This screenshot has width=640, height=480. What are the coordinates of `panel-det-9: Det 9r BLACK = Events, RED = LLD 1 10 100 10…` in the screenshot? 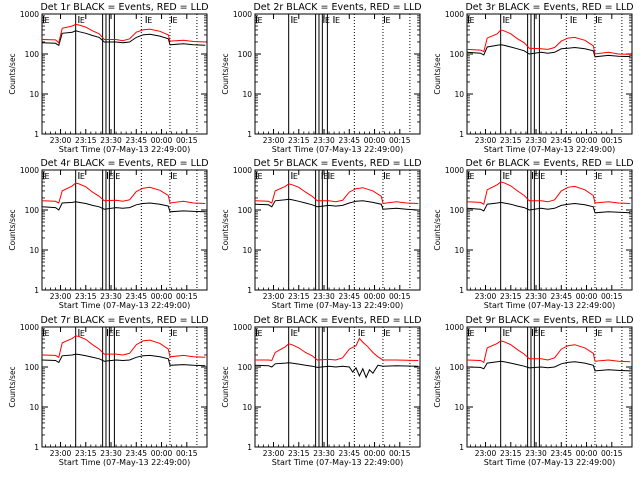 It's located at (533, 391).